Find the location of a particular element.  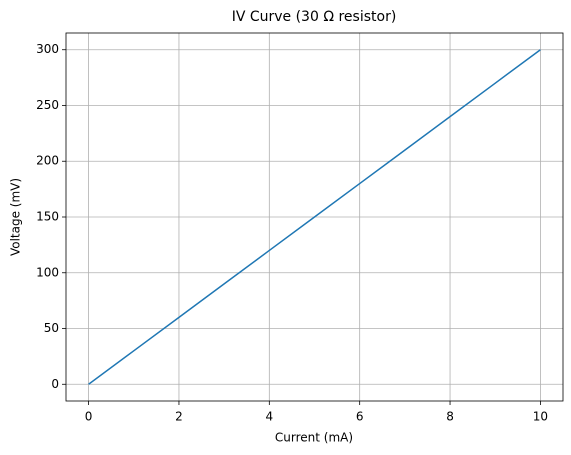

x-tick-label: 8 is located at coordinates (450, 417).